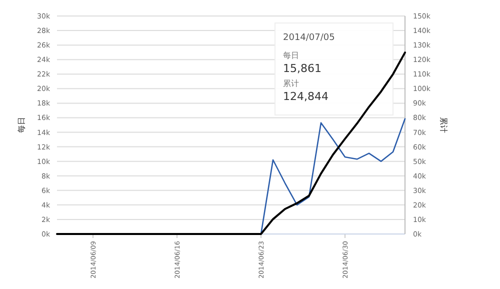  What do you see at coordinates (291, 83) in the screenshot?
I see `annotation: 累计` at bounding box center [291, 83].